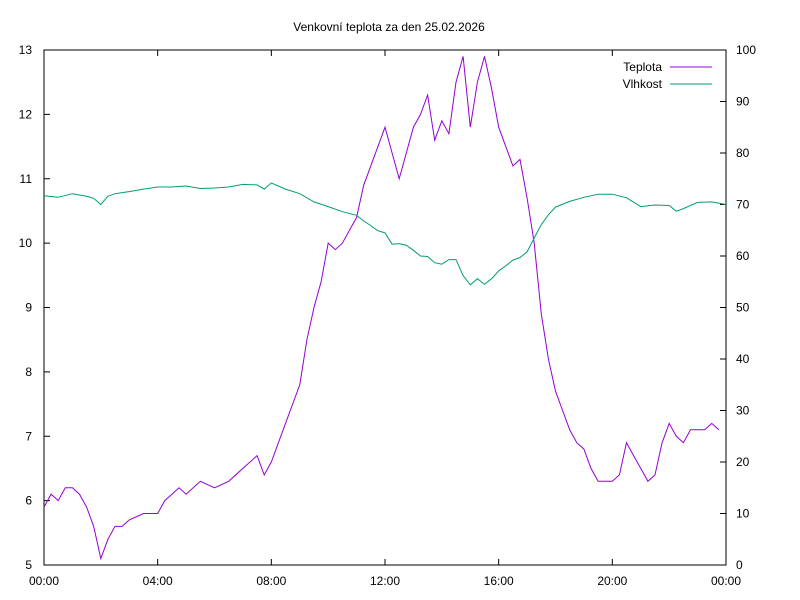  I want to click on x-tick-label: 04:00, so click(158, 581).